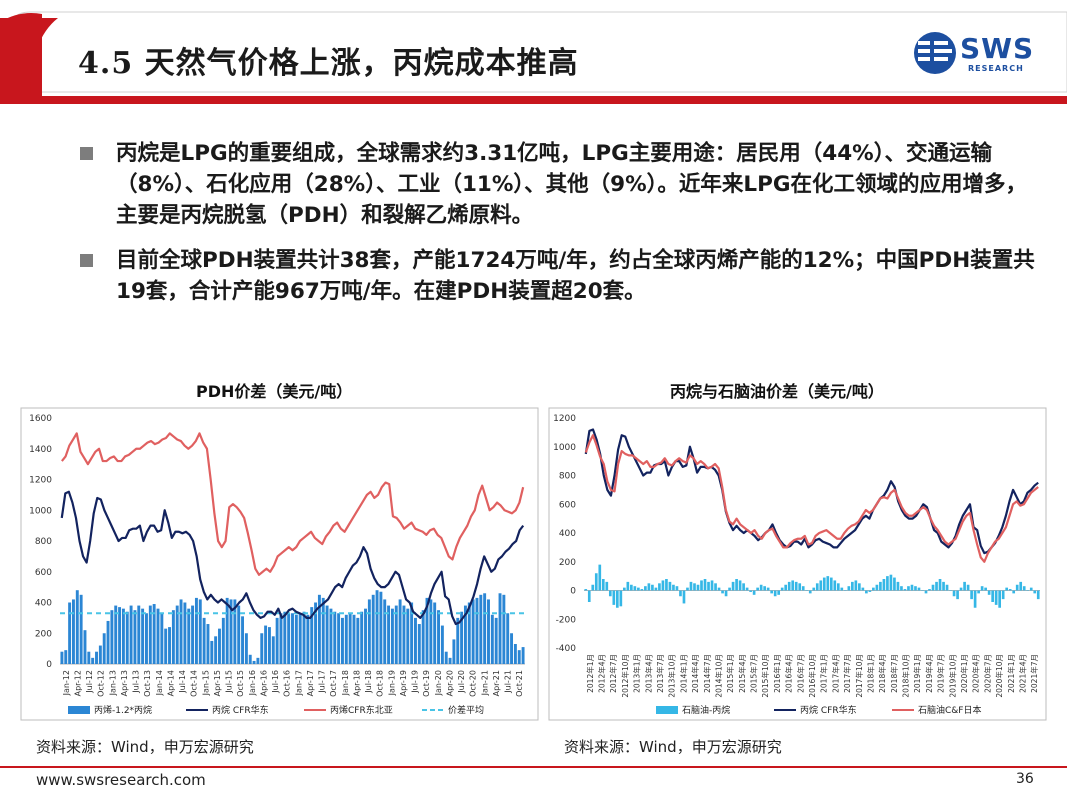 The height and width of the screenshot is (800, 1067). What do you see at coordinates (484, 683) in the screenshot?
I see `x-tick-label: Jan-21` at bounding box center [484, 683].